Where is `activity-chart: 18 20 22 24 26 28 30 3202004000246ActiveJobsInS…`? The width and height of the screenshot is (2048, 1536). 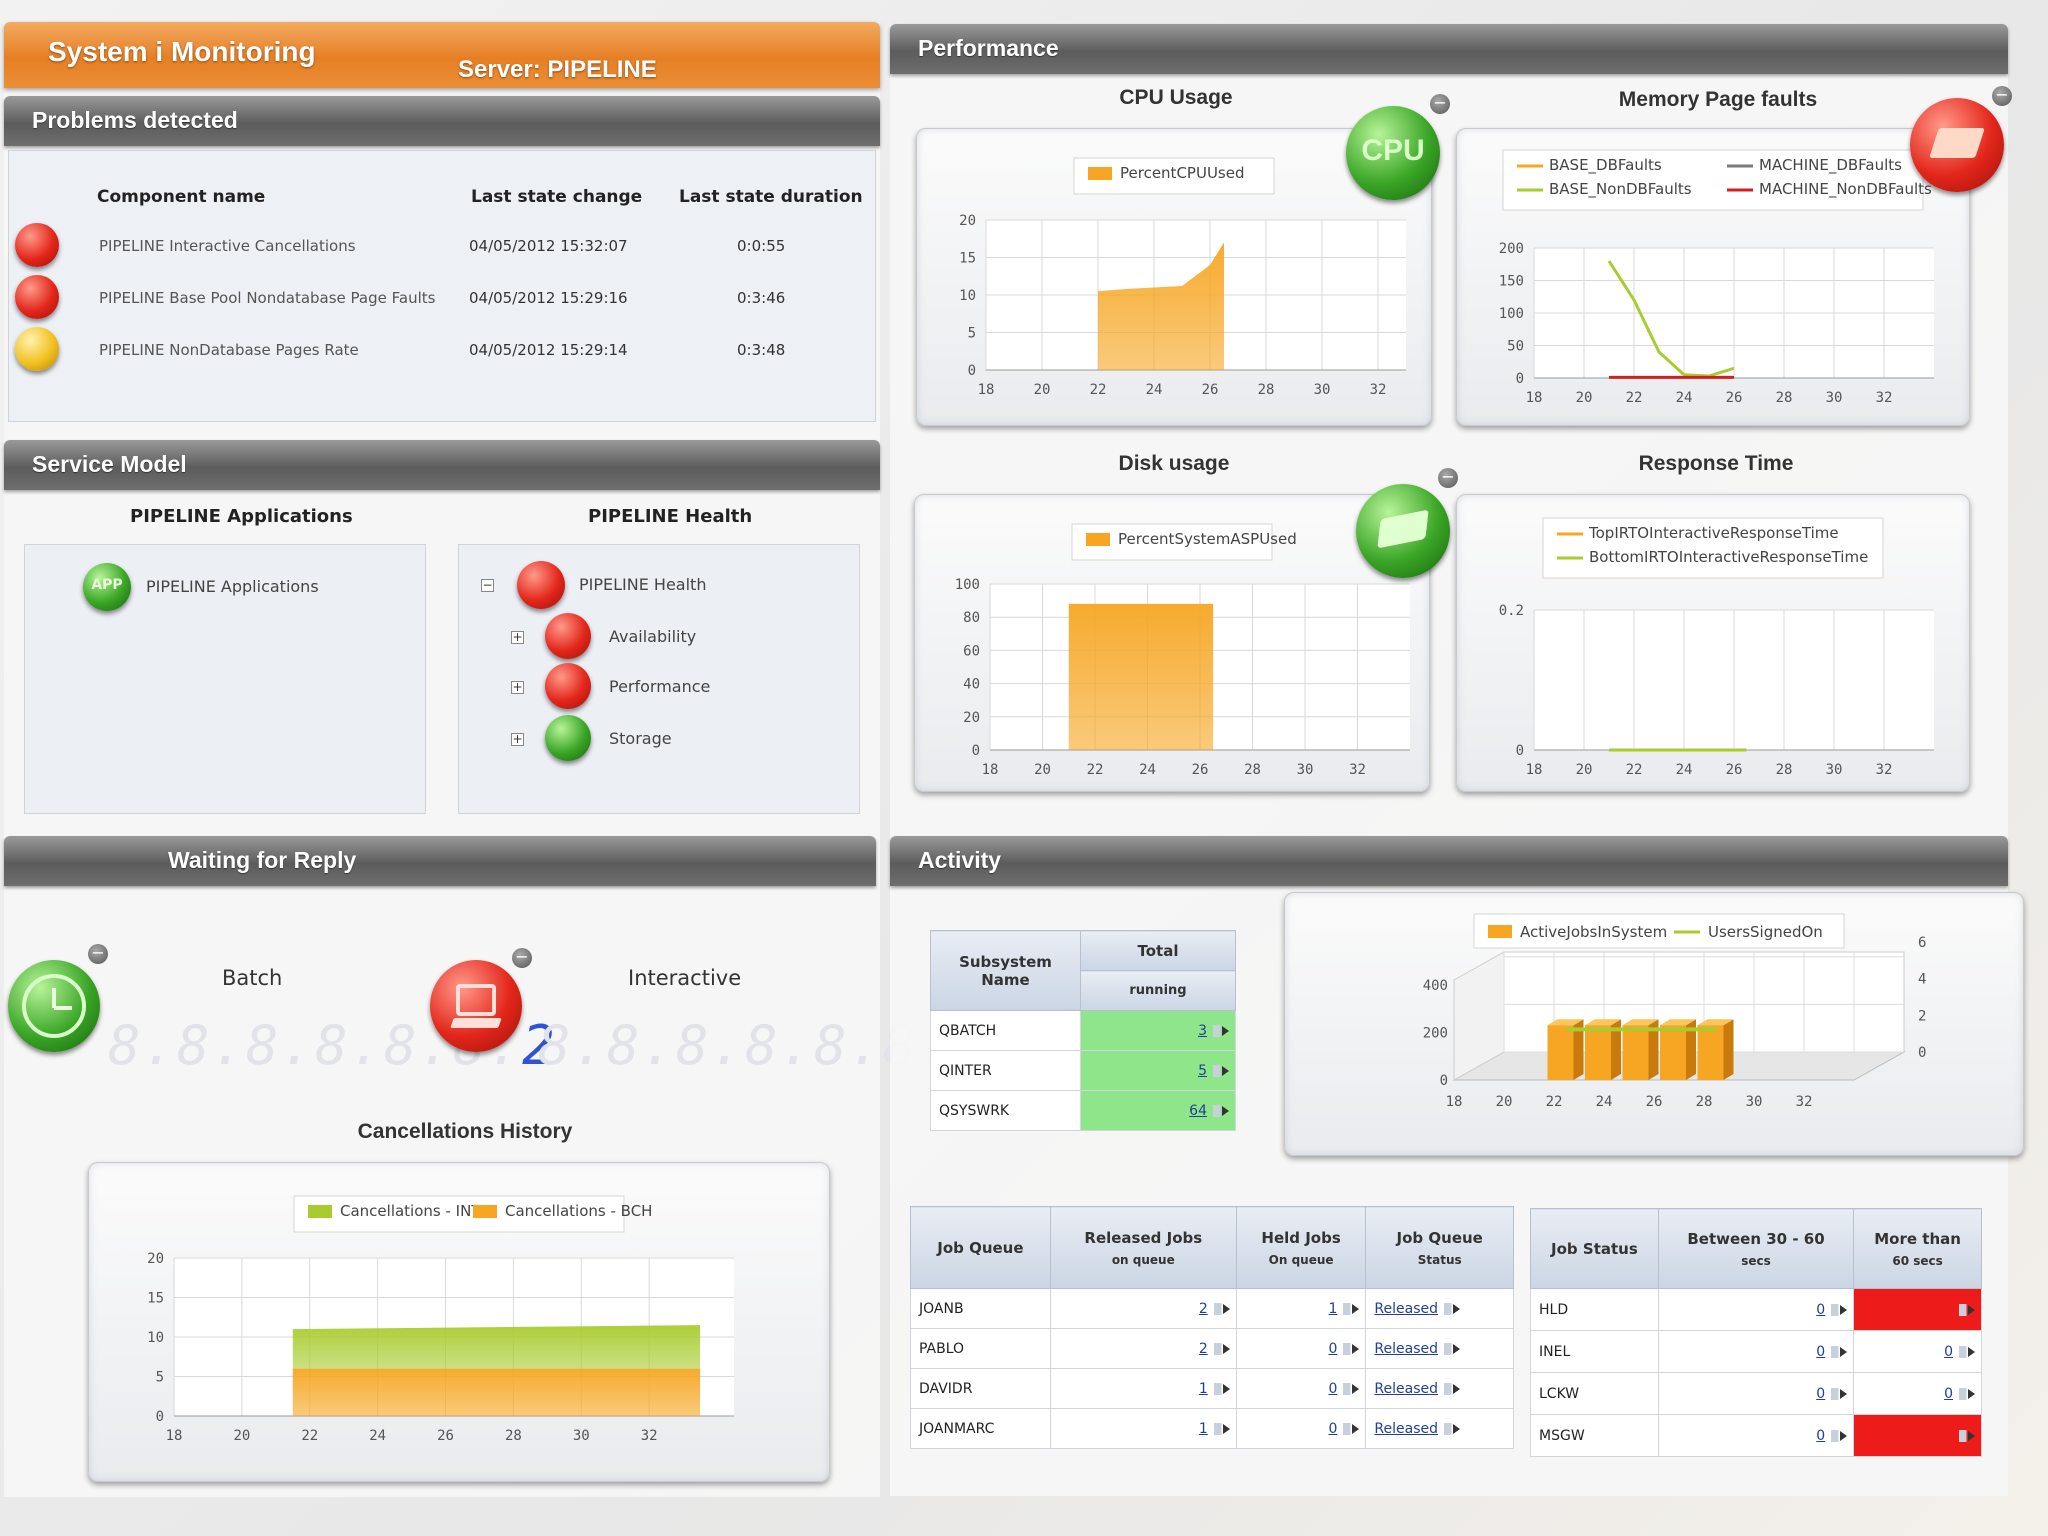
activity-chart: 18 20 22 24 26 28 30 3202004000246ActiveJobsInS… is located at coordinates (1674, 1011).